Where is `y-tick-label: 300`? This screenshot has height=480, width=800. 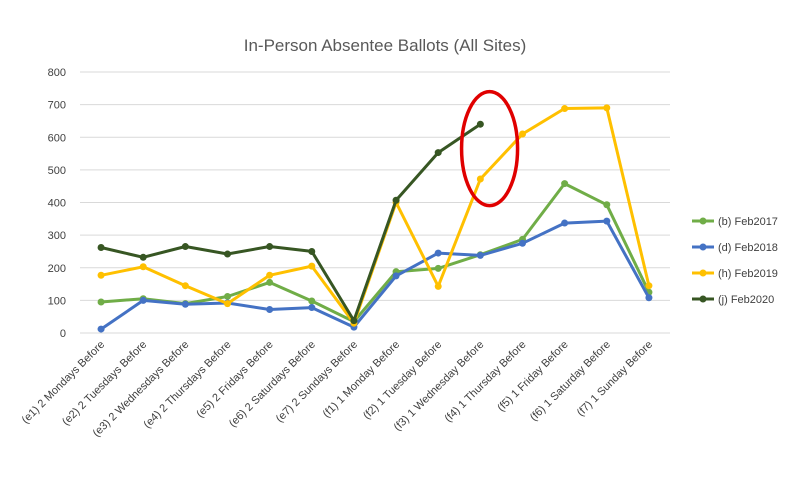 y-tick-label: 300 is located at coordinates (57, 236).